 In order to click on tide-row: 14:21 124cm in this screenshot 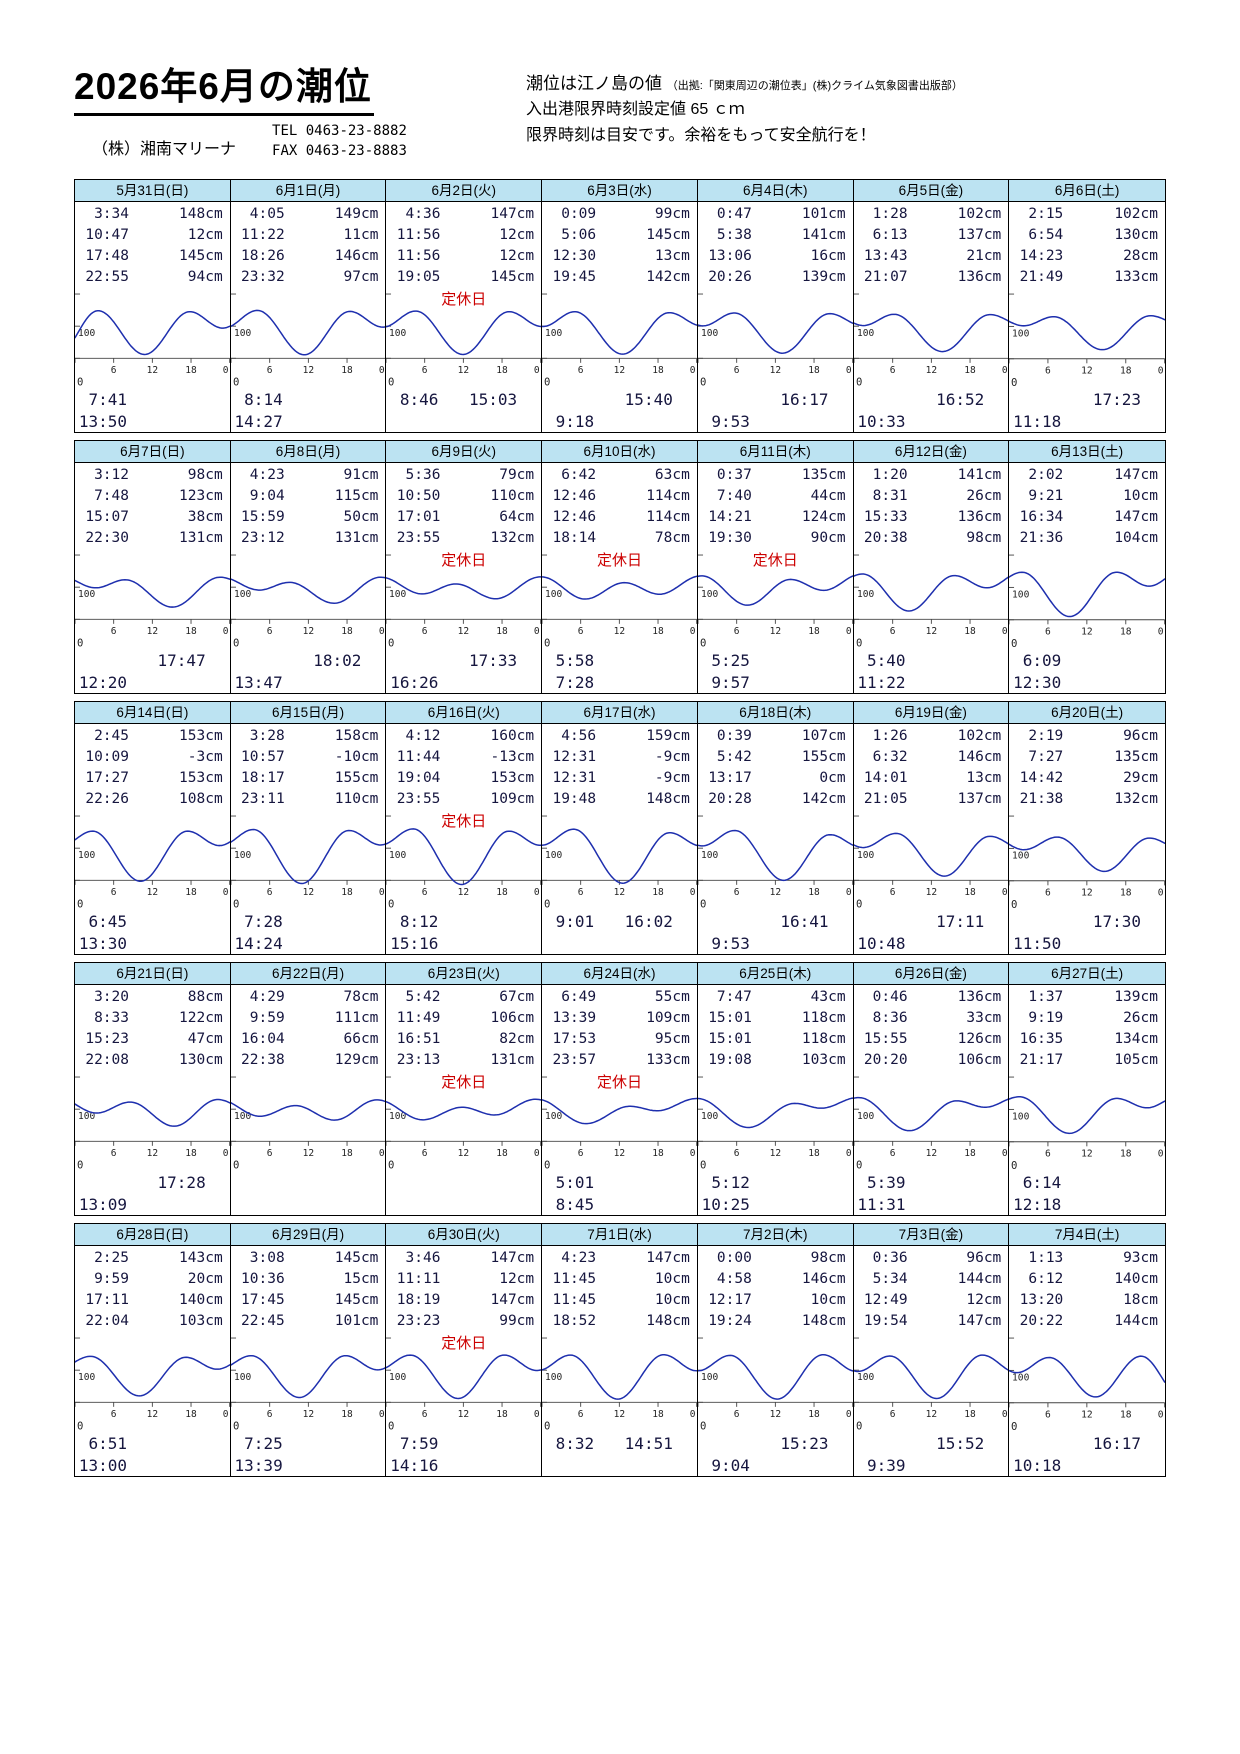, I will do `click(775, 517)`.